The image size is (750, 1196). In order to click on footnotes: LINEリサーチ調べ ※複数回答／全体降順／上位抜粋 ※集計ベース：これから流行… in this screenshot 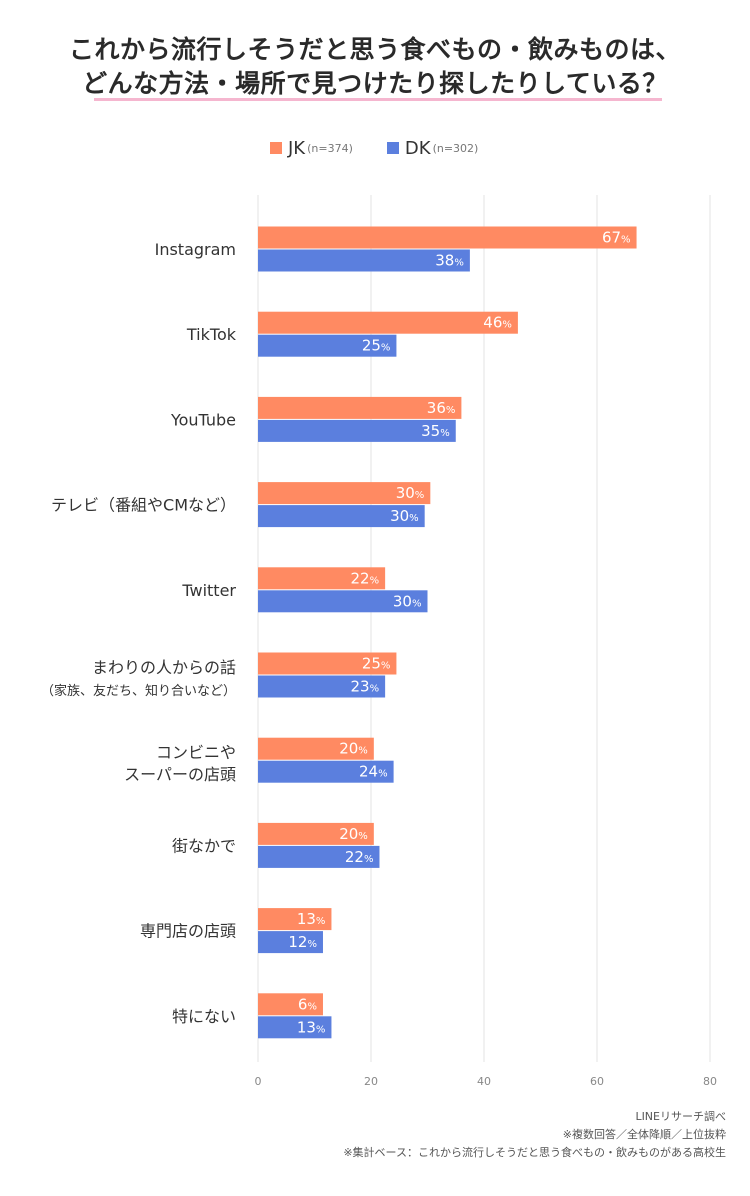, I will do `click(534, 1135)`.